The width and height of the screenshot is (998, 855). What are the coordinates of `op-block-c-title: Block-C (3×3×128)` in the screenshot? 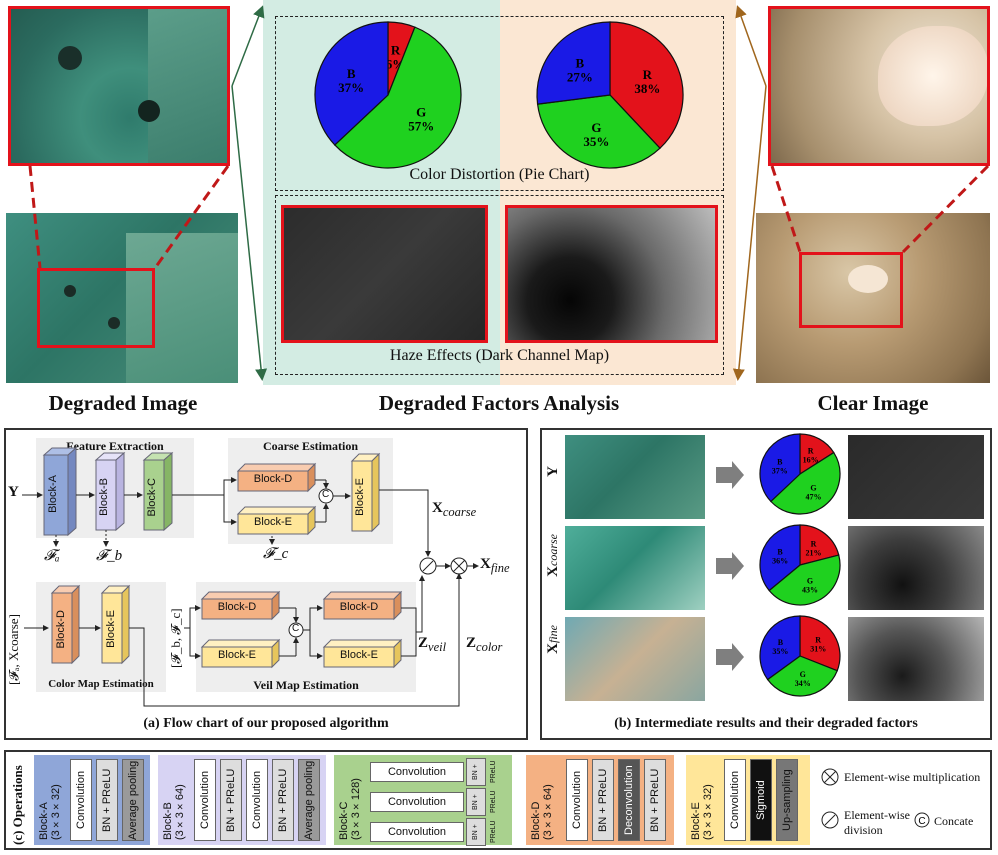 It's located at (350, 800).